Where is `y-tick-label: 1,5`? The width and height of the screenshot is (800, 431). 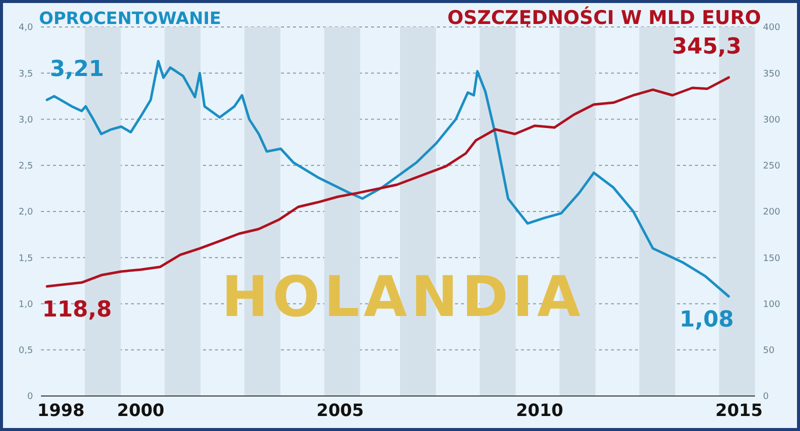 y-tick-label: 1,5 is located at coordinates (25, 259).